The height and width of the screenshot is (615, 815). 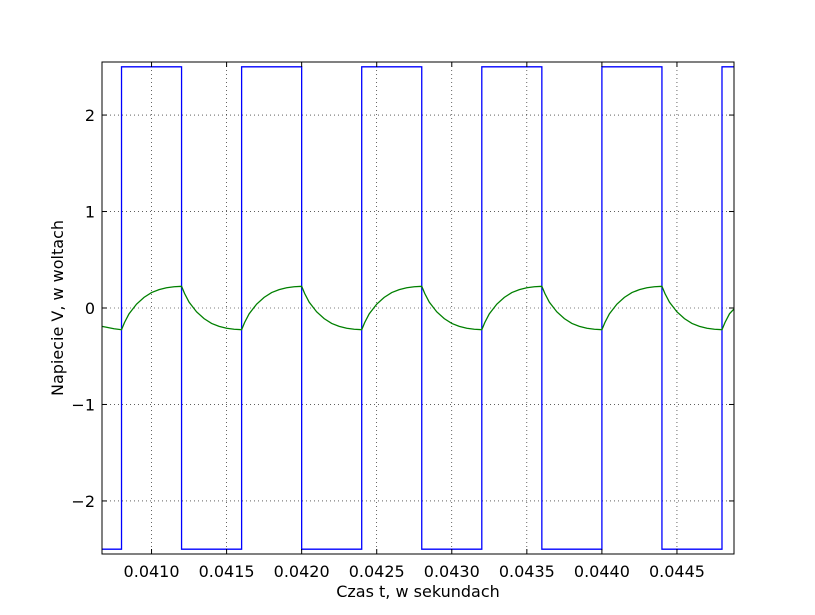 What do you see at coordinates (452, 571) in the screenshot?
I see `x-tick-label: 0.0430` at bounding box center [452, 571].